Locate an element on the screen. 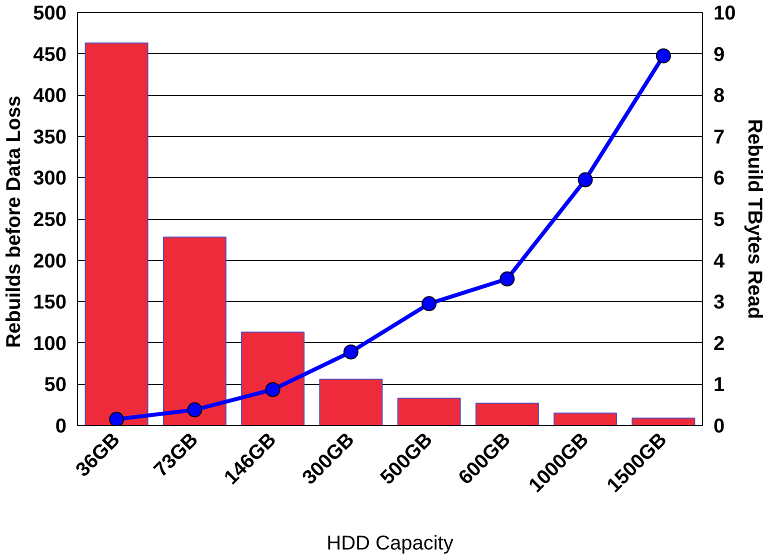  y-tick-label: 50 is located at coordinates (55, 385).